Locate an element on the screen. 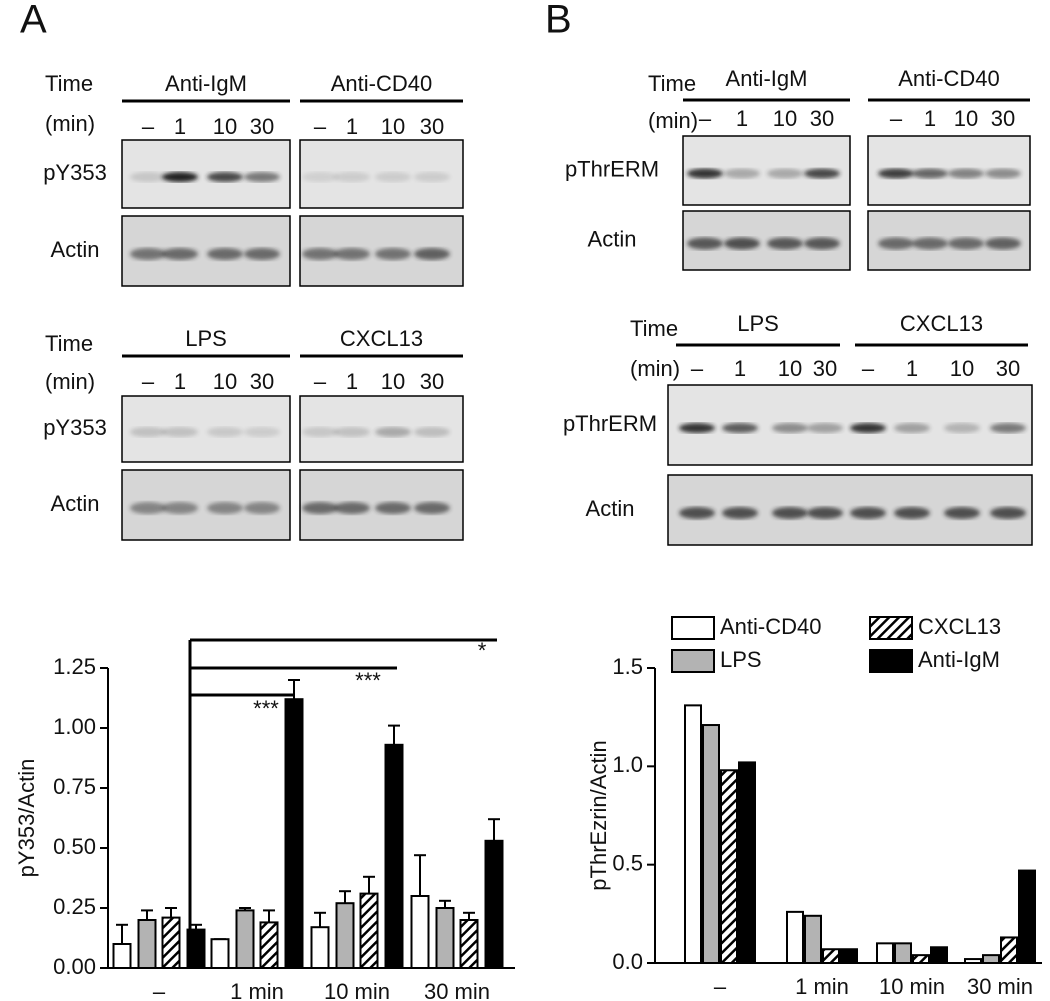  blot is located at coordinates (850, 425).